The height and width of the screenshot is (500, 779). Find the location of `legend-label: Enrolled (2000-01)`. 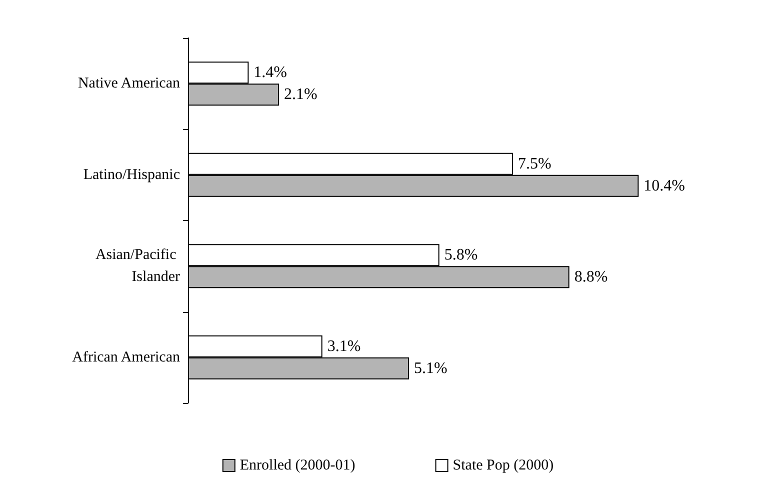

legend-label: Enrolled (2000-01) is located at coordinates (298, 466).